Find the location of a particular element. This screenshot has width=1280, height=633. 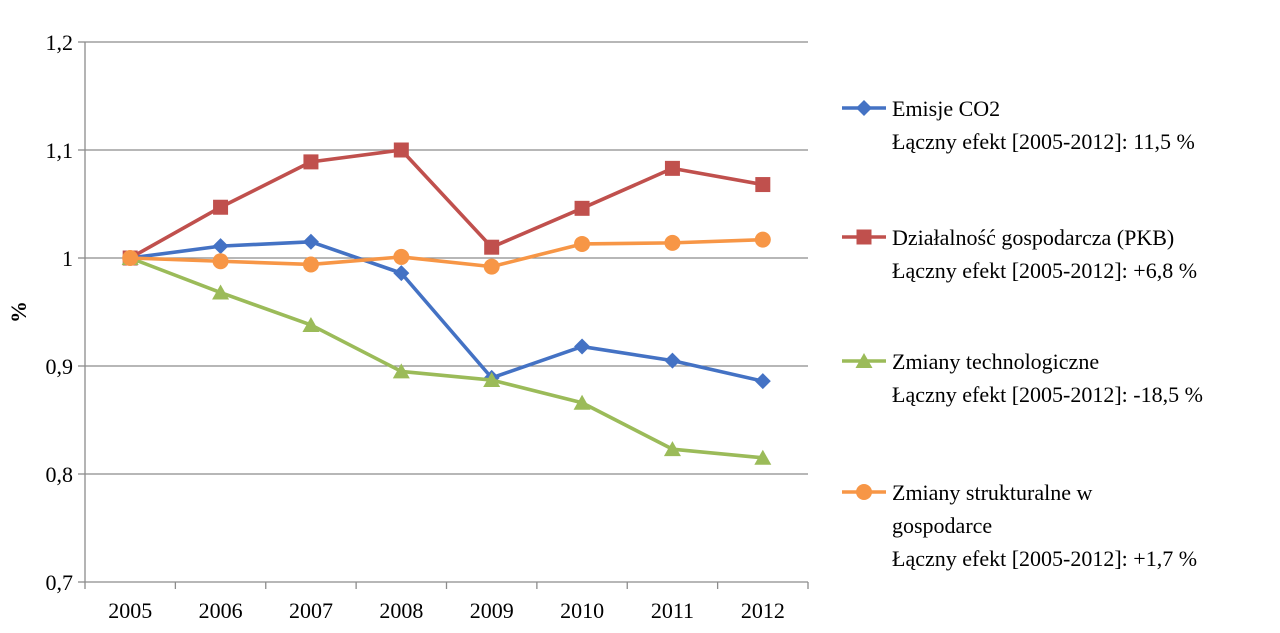

x-tick-label: 2012 is located at coordinates (763, 610).